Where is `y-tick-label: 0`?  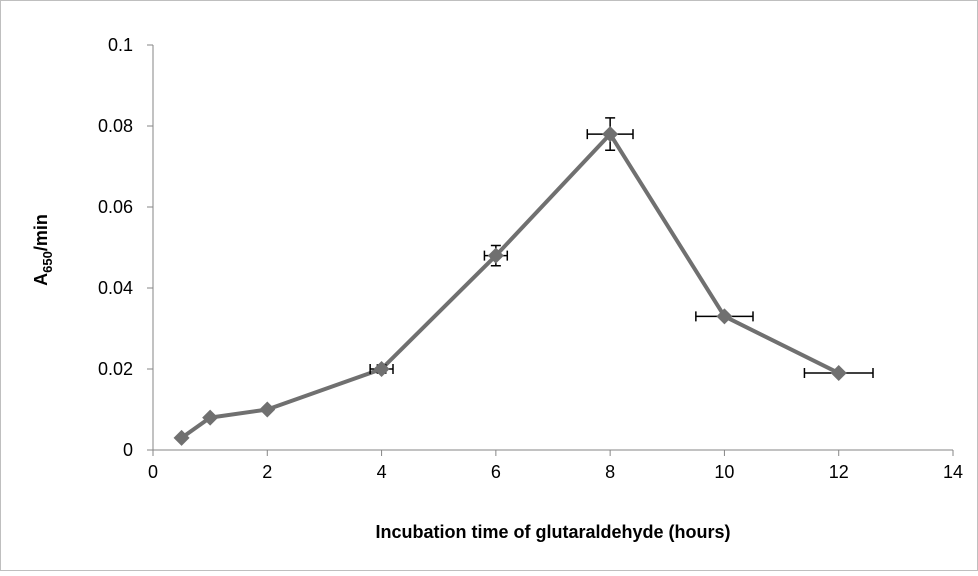
y-tick-label: 0 is located at coordinates (128, 450).